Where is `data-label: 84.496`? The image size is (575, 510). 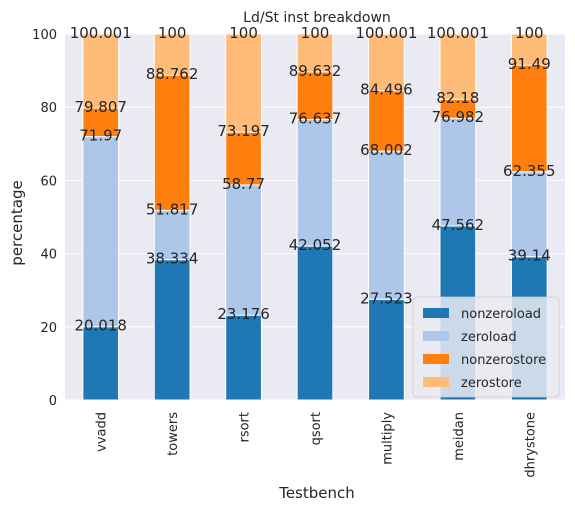
data-label: 84.496 is located at coordinates (386, 90).